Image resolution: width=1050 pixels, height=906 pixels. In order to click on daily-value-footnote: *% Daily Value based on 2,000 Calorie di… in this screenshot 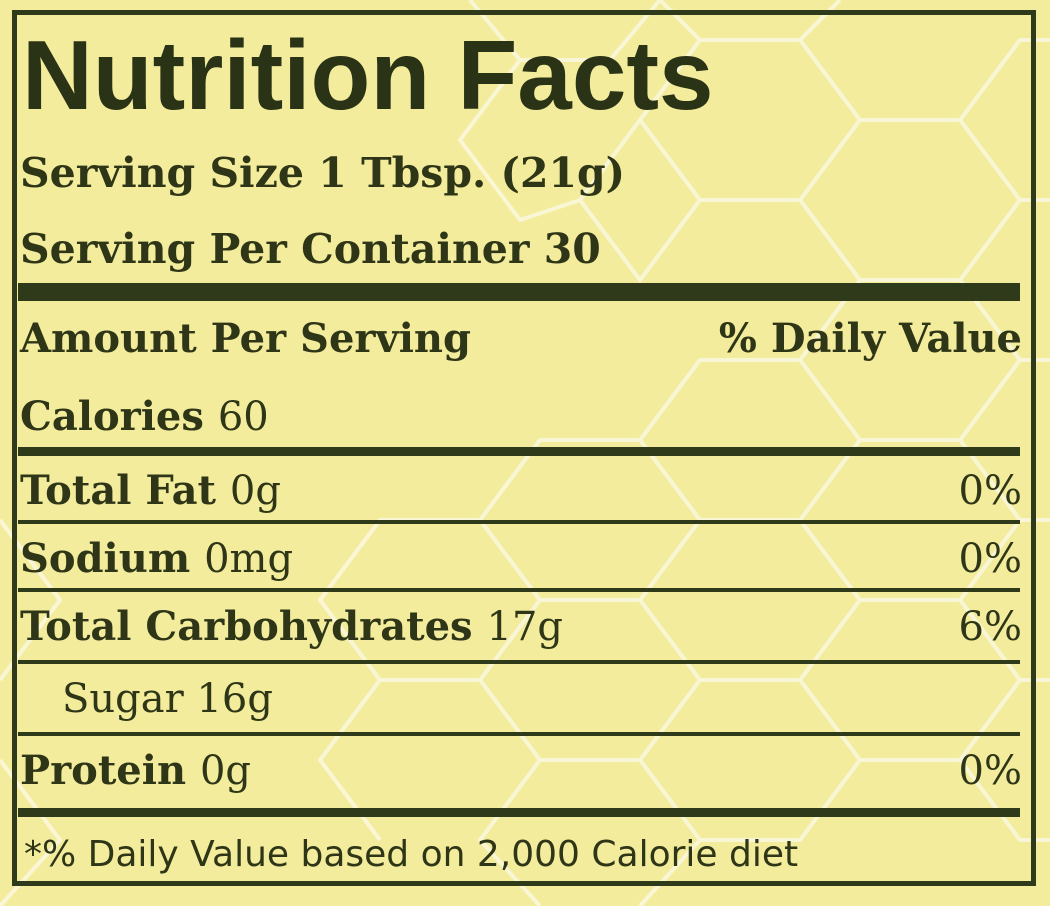, I will do `click(411, 854)`.